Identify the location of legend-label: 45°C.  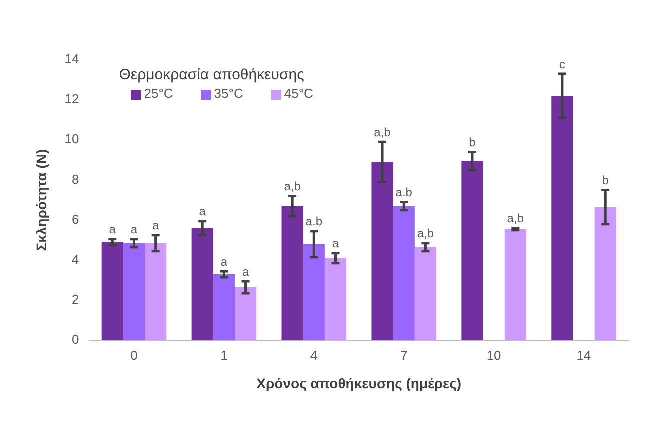
(299, 94).